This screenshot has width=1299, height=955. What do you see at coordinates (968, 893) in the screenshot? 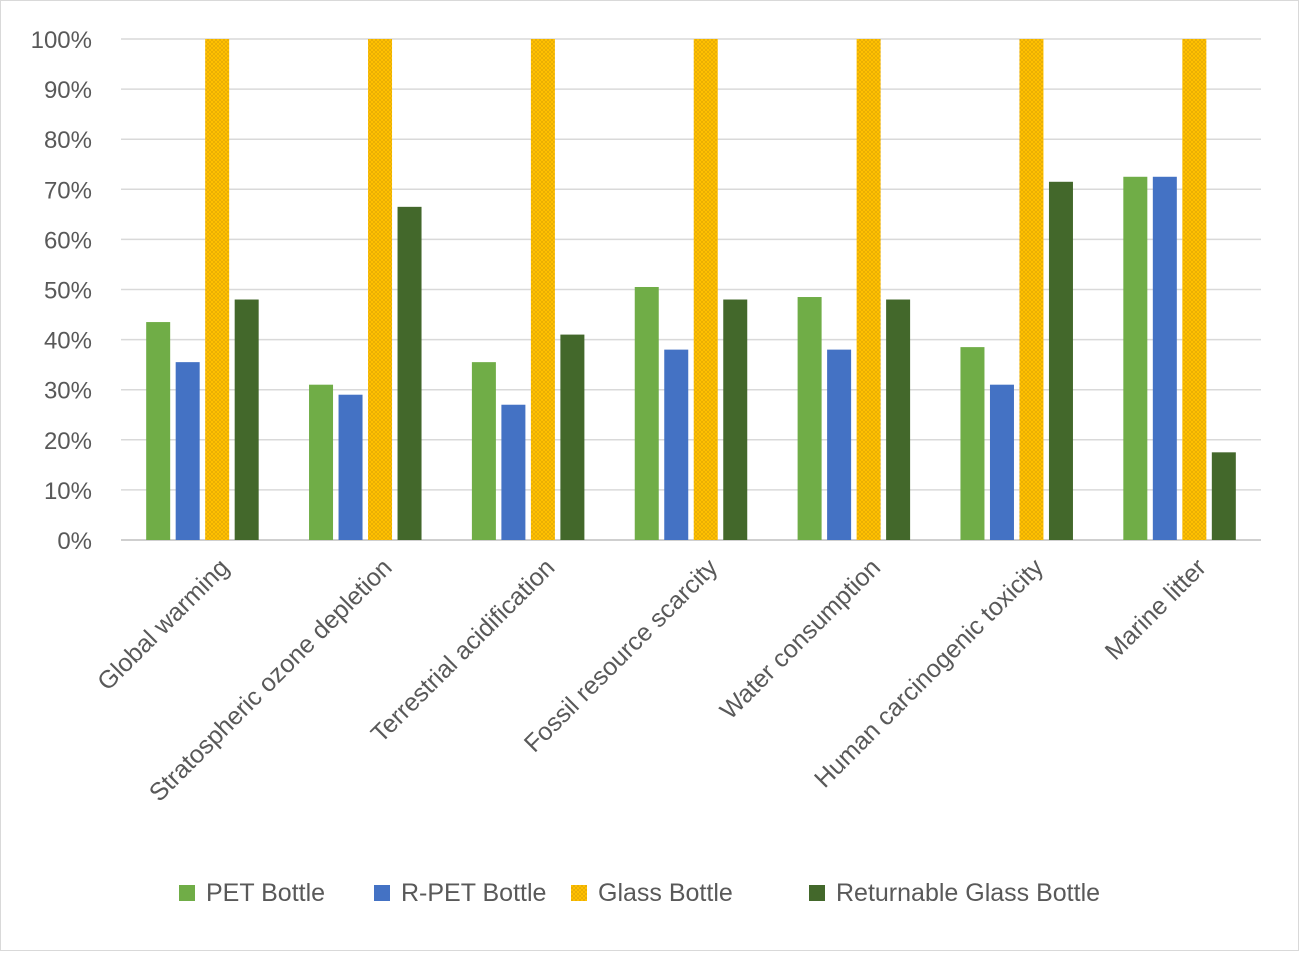
I see `legend-label: Returnable Glass Bottle` at bounding box center [968, 893].